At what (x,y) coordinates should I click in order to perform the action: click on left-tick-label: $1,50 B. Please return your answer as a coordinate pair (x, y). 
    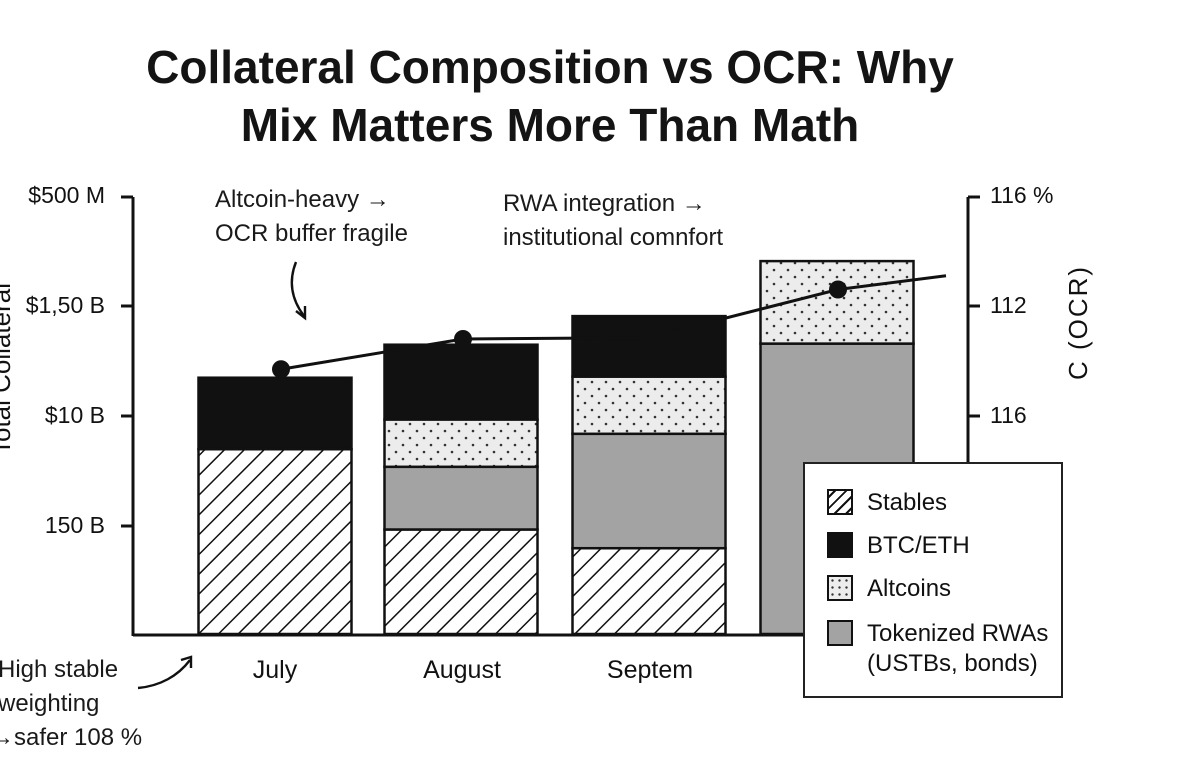
    Looking at the image, I should click on (65, 305).